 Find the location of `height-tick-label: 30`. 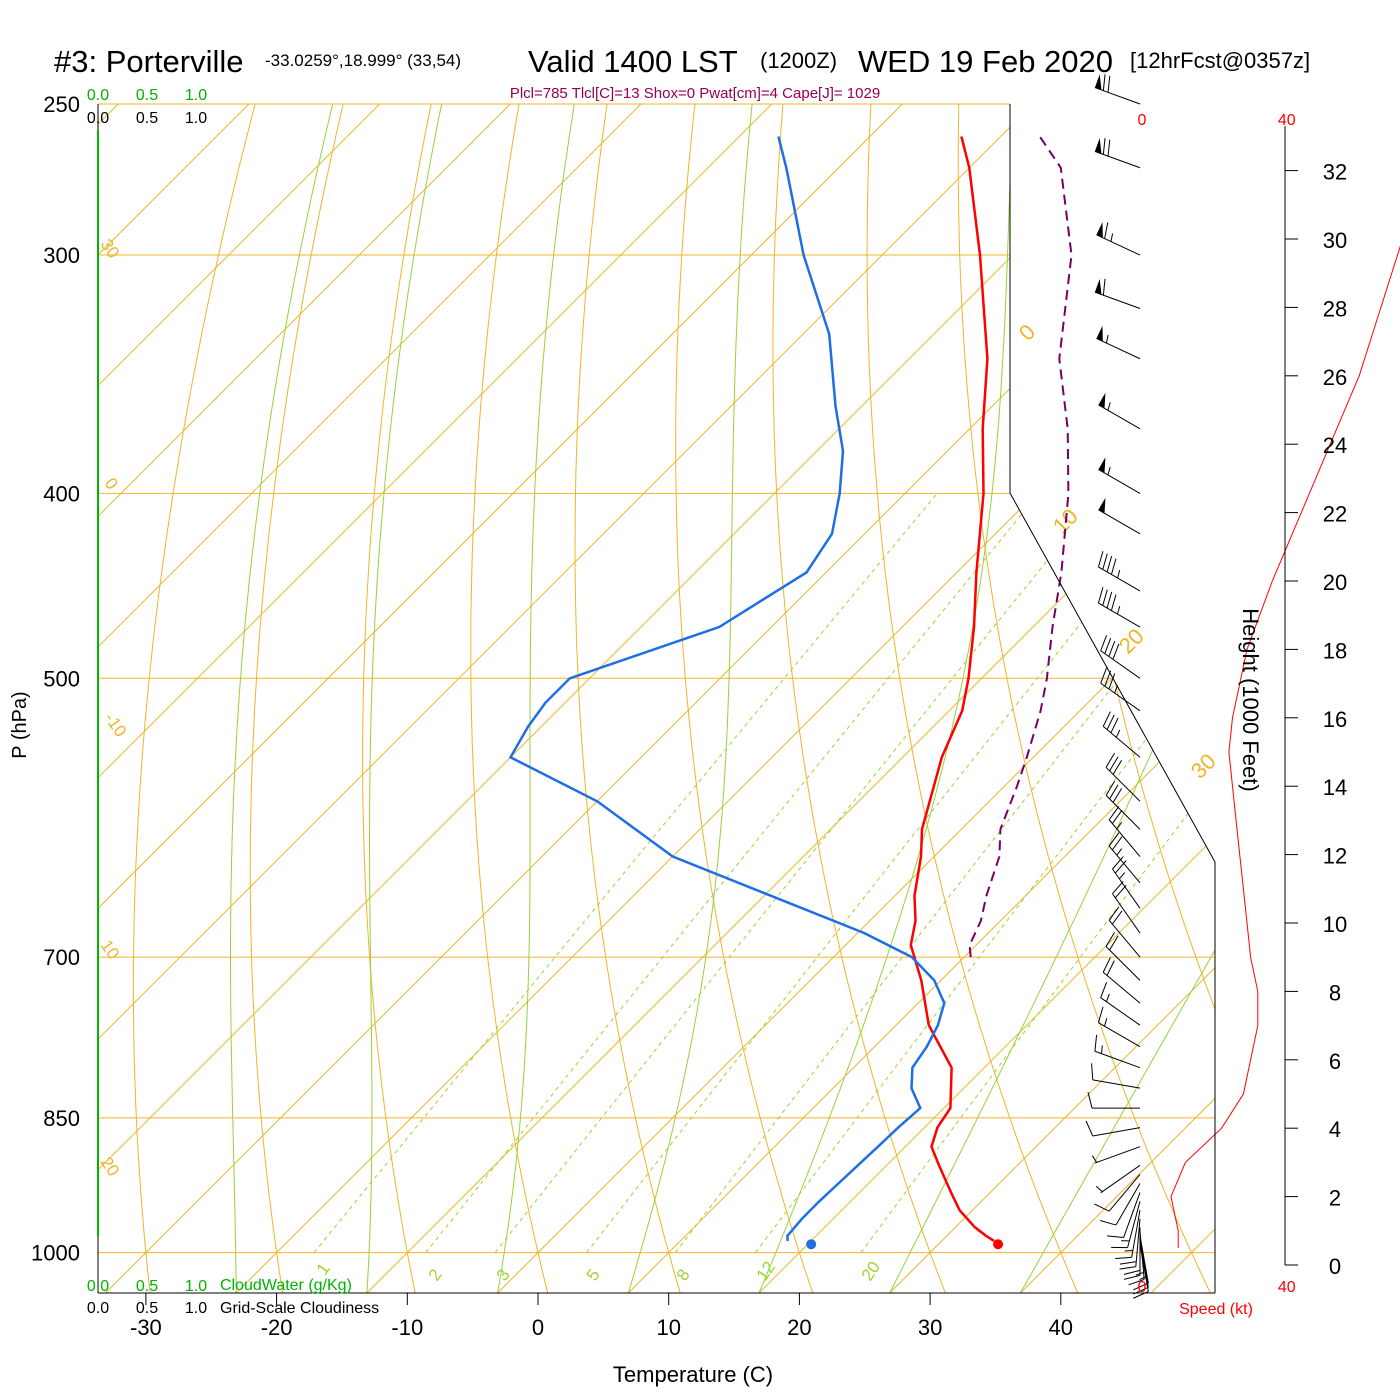

height-tick-label: 30 is located at coordinates (1335, 240).